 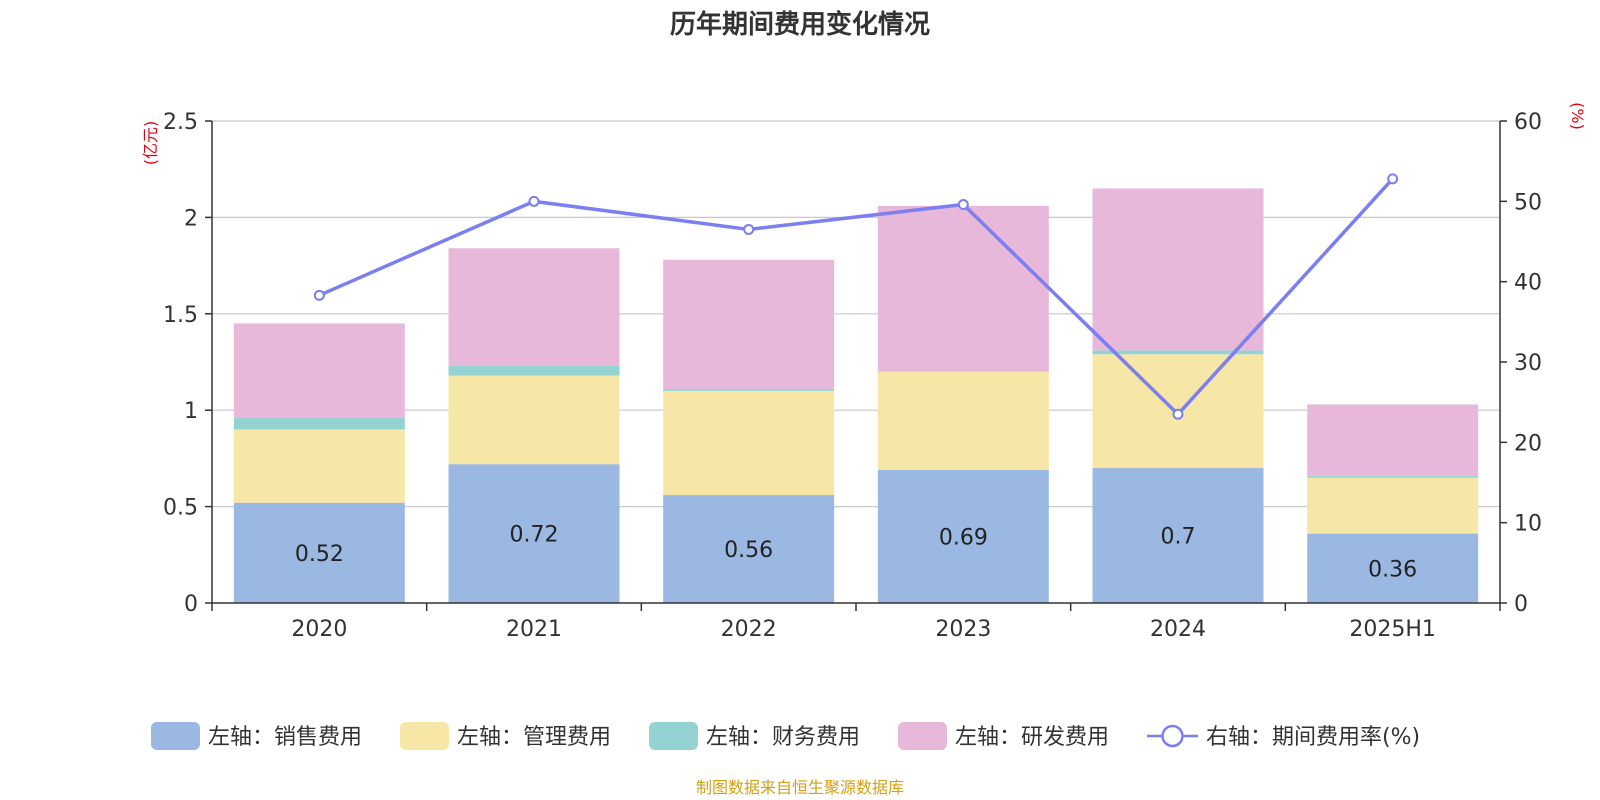 I want to click on bar-data-label: 0.72, so click(x=534, y=535).